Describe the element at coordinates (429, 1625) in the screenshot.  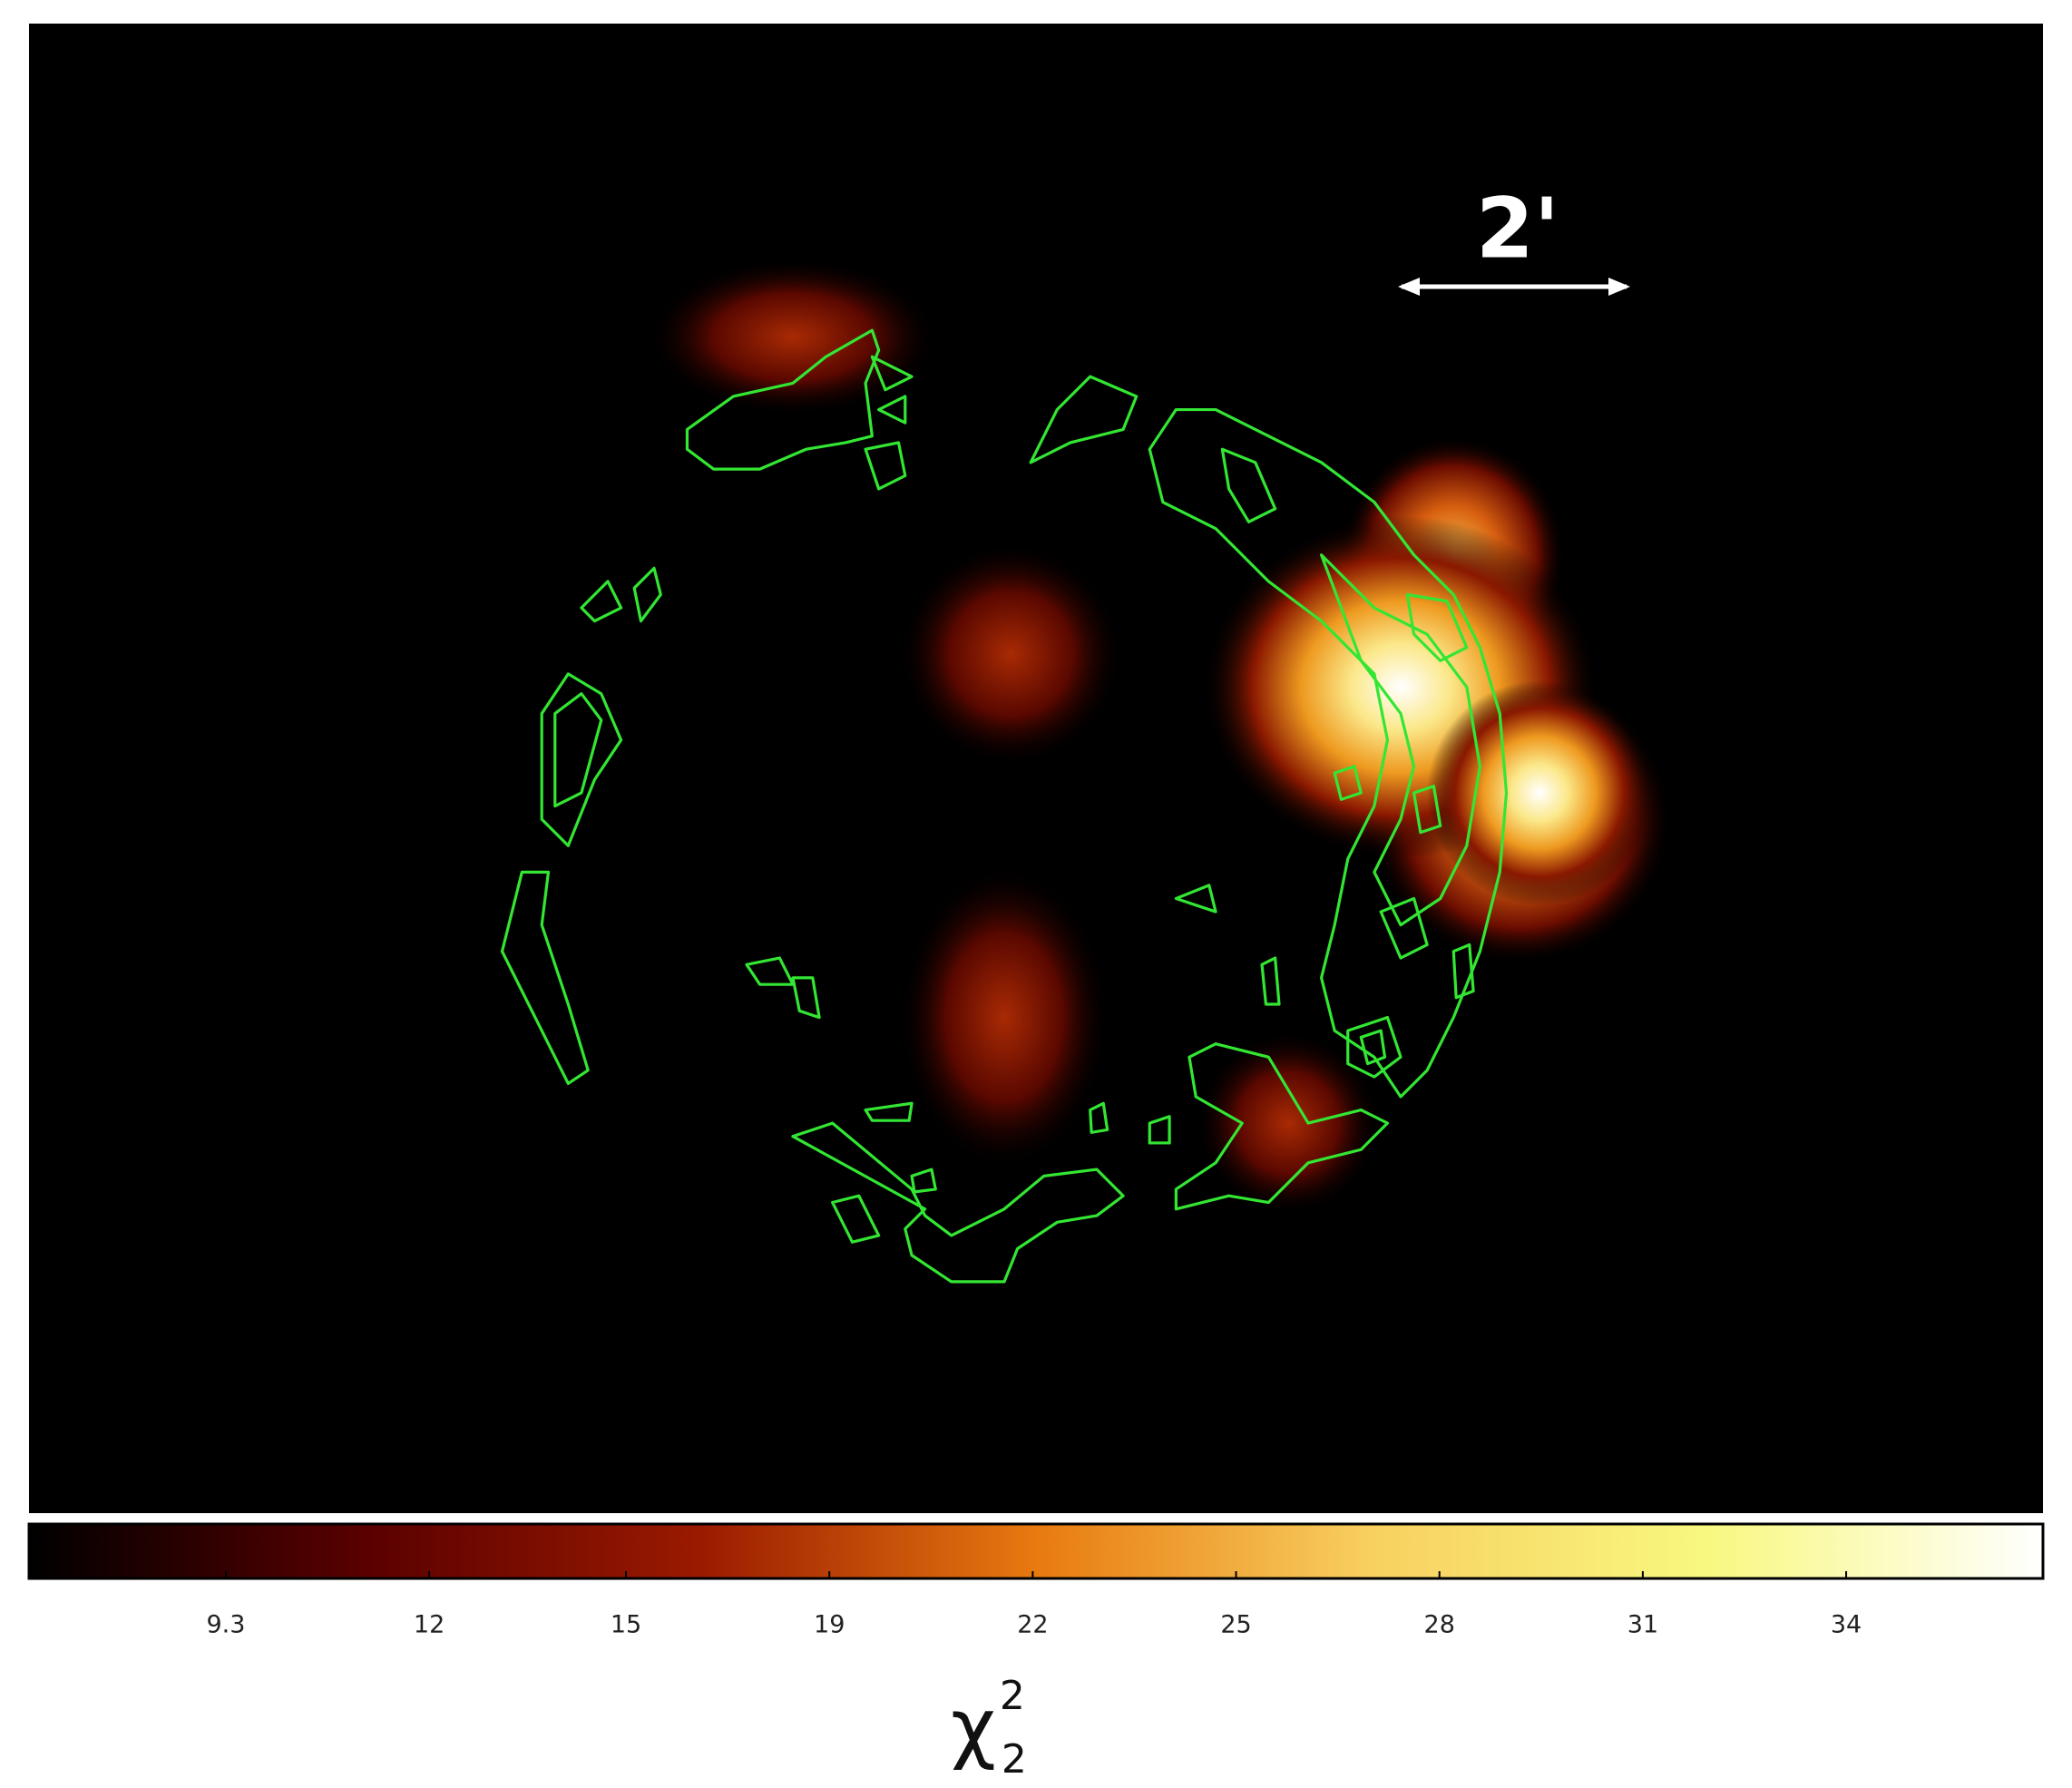
I see `colorbar-tick-label: 12` at that location.